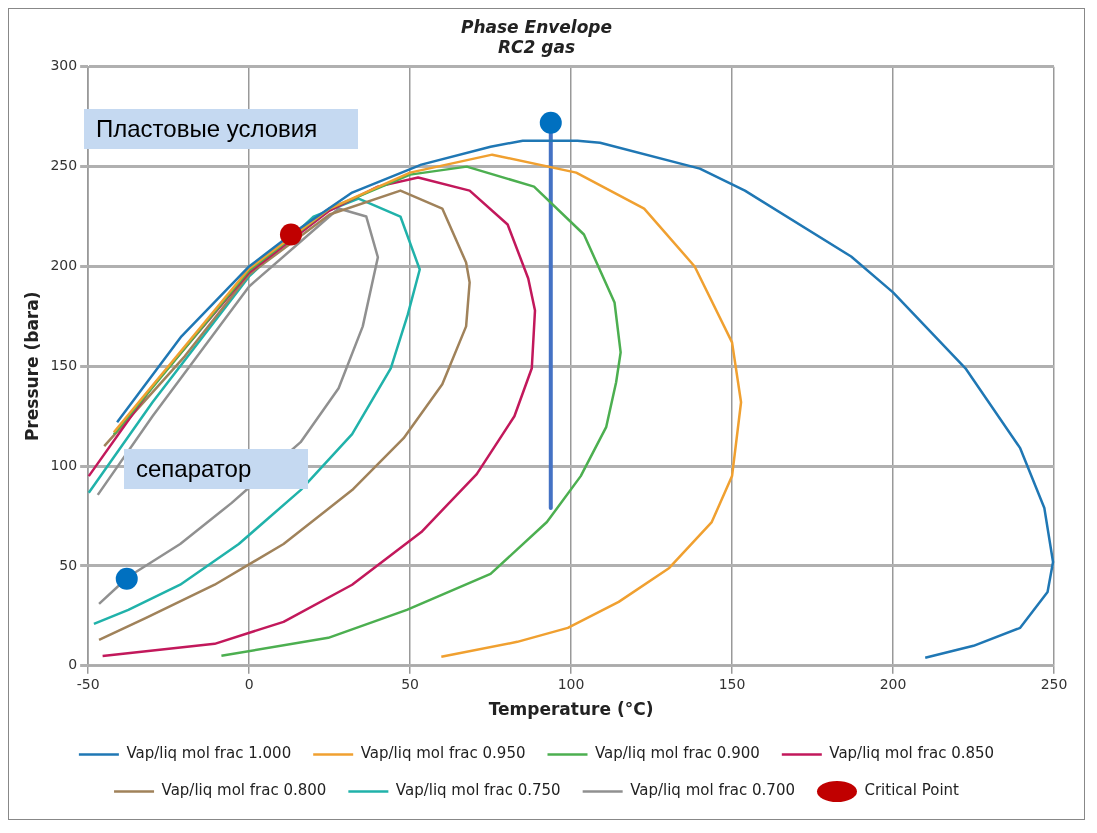 The height and width of the screenshot is (833, 1097). I want to click on legend-label: Critical Point, so click(912, 790).